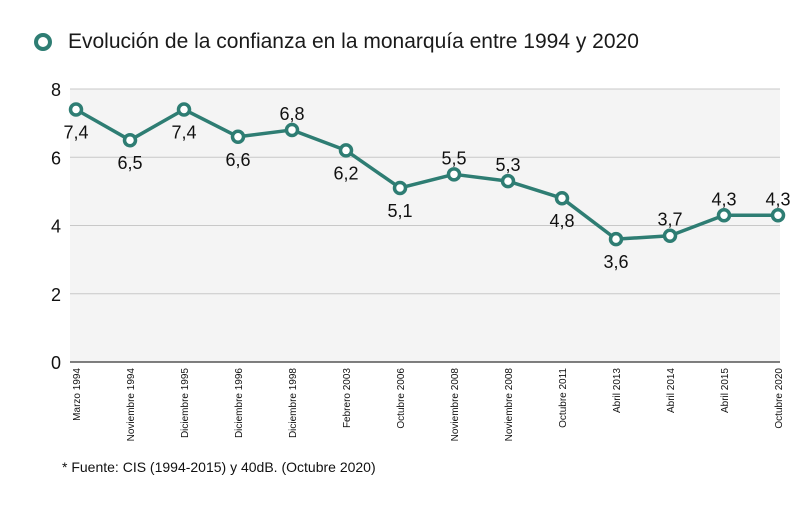 The image size is (800, 522). What do you see at coordinates (507, 165) in the screenshot?
I see `data-label: 5,3` at bounding box center [507, 165].